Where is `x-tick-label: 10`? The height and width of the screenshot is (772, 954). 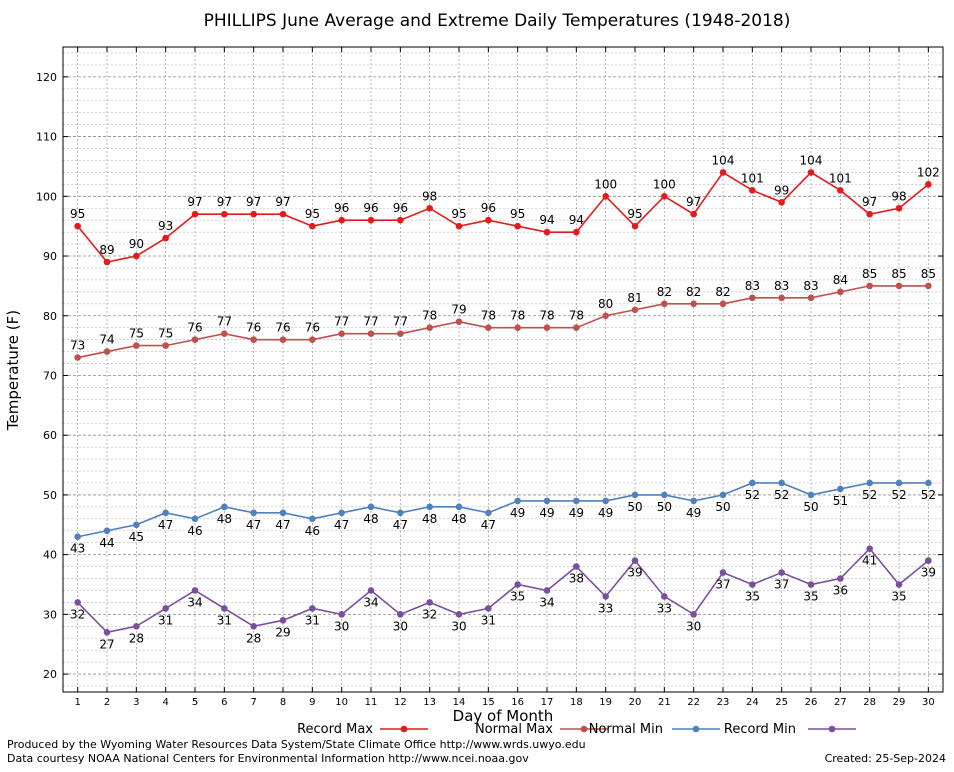 x-tick-label: 10 is located at coordinates (341, 702).